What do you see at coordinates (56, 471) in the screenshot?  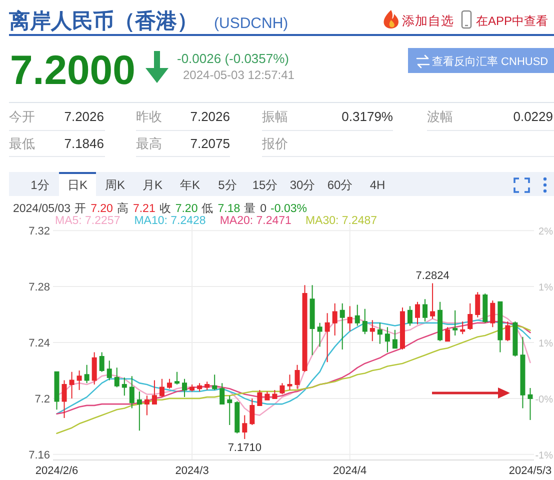 I see `x-tick-label: 2024/2/6` at bounding box center [56, 471].